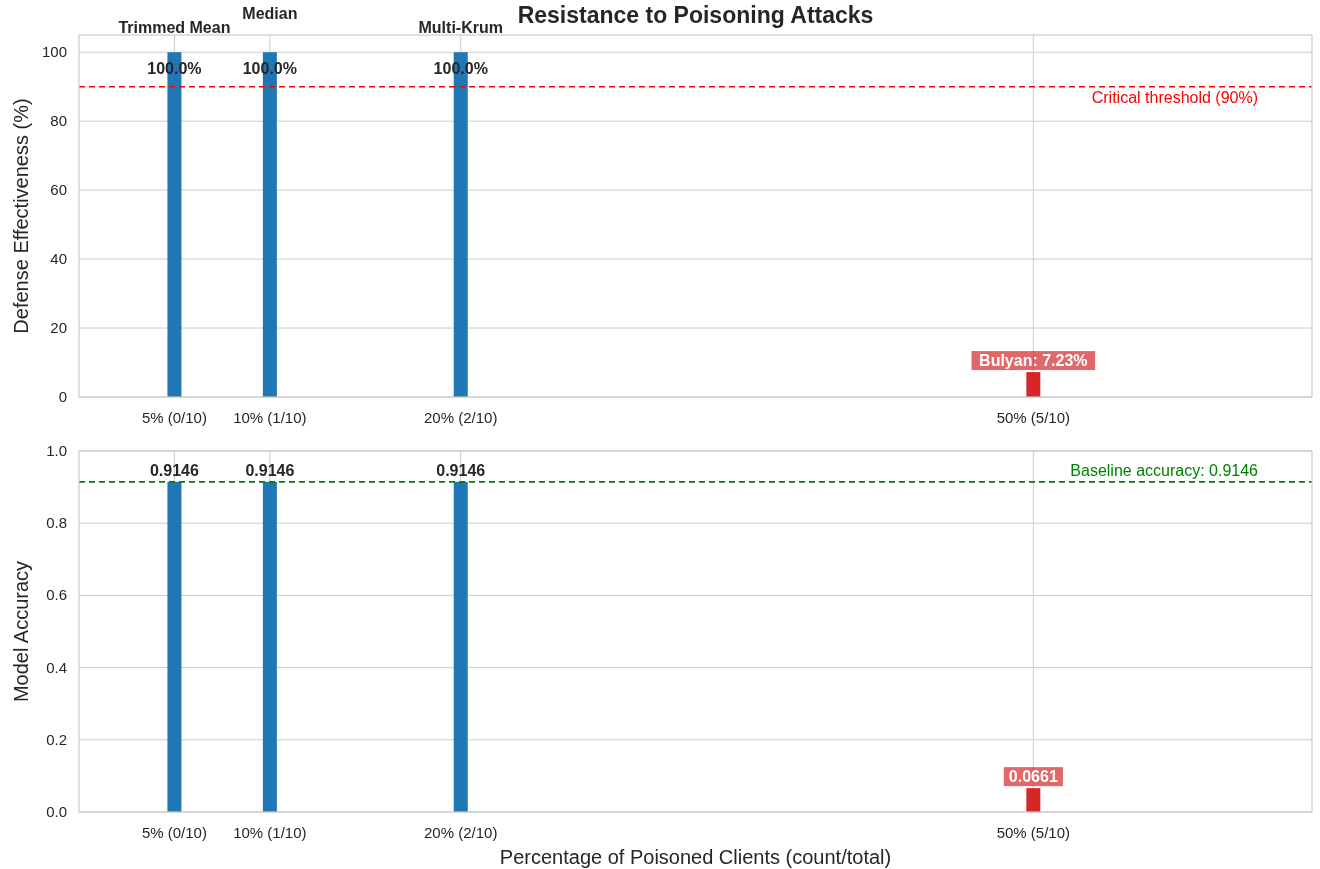 Image resolution: width=1320 pixels, height=869 pixels. What do you see at coordinates (21, 631) in the screenshot?
I see `y-axis-title: Model Accuracy` at bounding box center [21, 631].